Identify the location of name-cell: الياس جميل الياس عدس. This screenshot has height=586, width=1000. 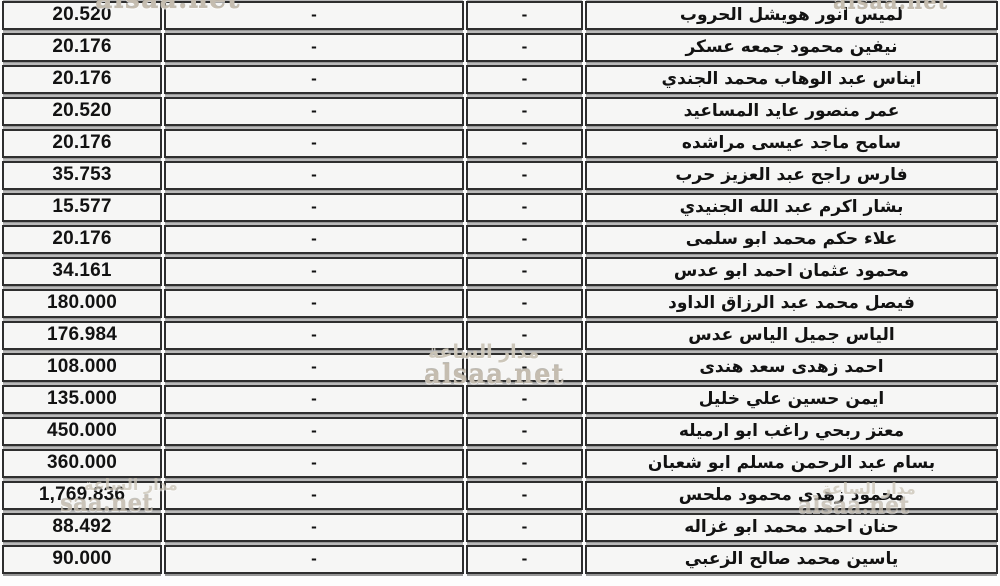
(791, 335).